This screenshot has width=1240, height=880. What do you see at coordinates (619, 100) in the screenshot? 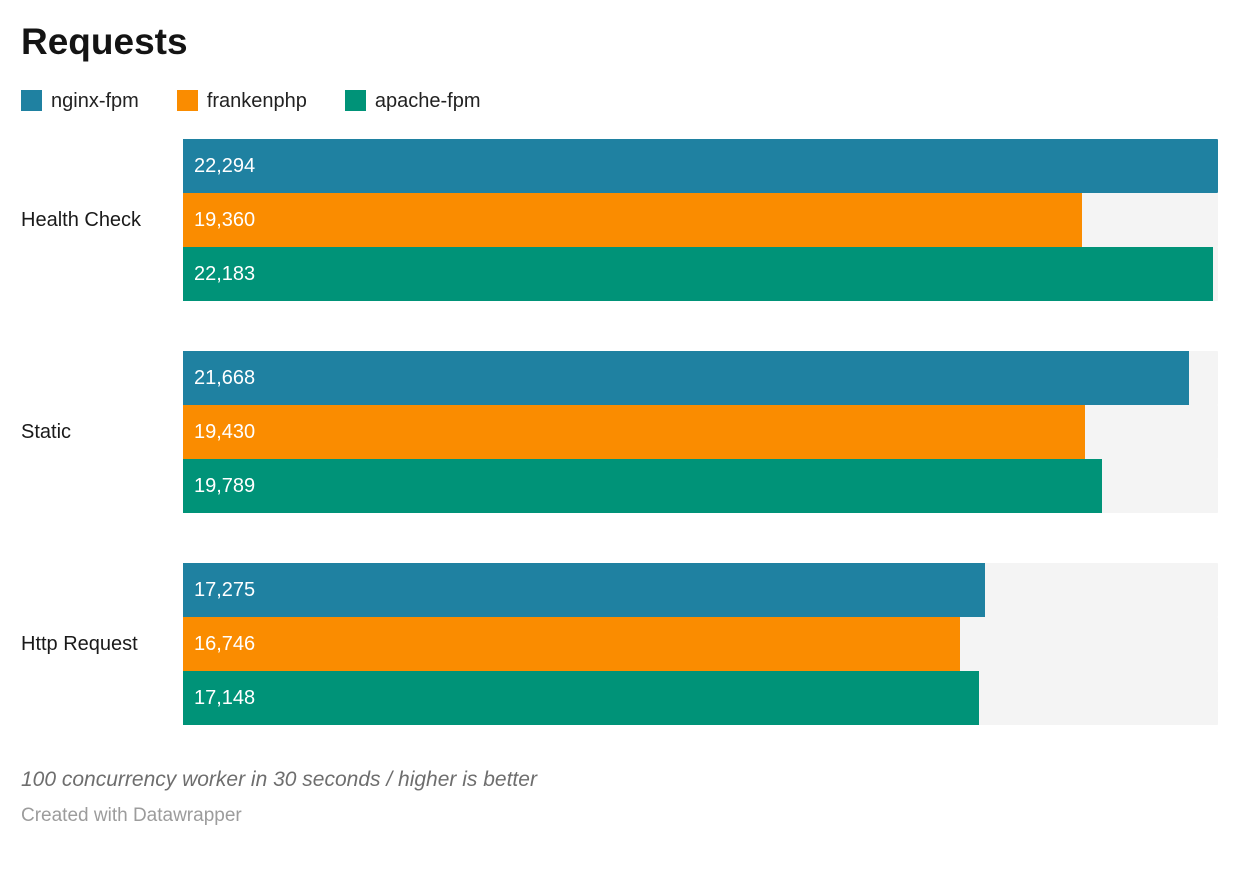
I see `legend: nginx-fpm frankenphp apache-fpm` at bounding box center [619, 100].